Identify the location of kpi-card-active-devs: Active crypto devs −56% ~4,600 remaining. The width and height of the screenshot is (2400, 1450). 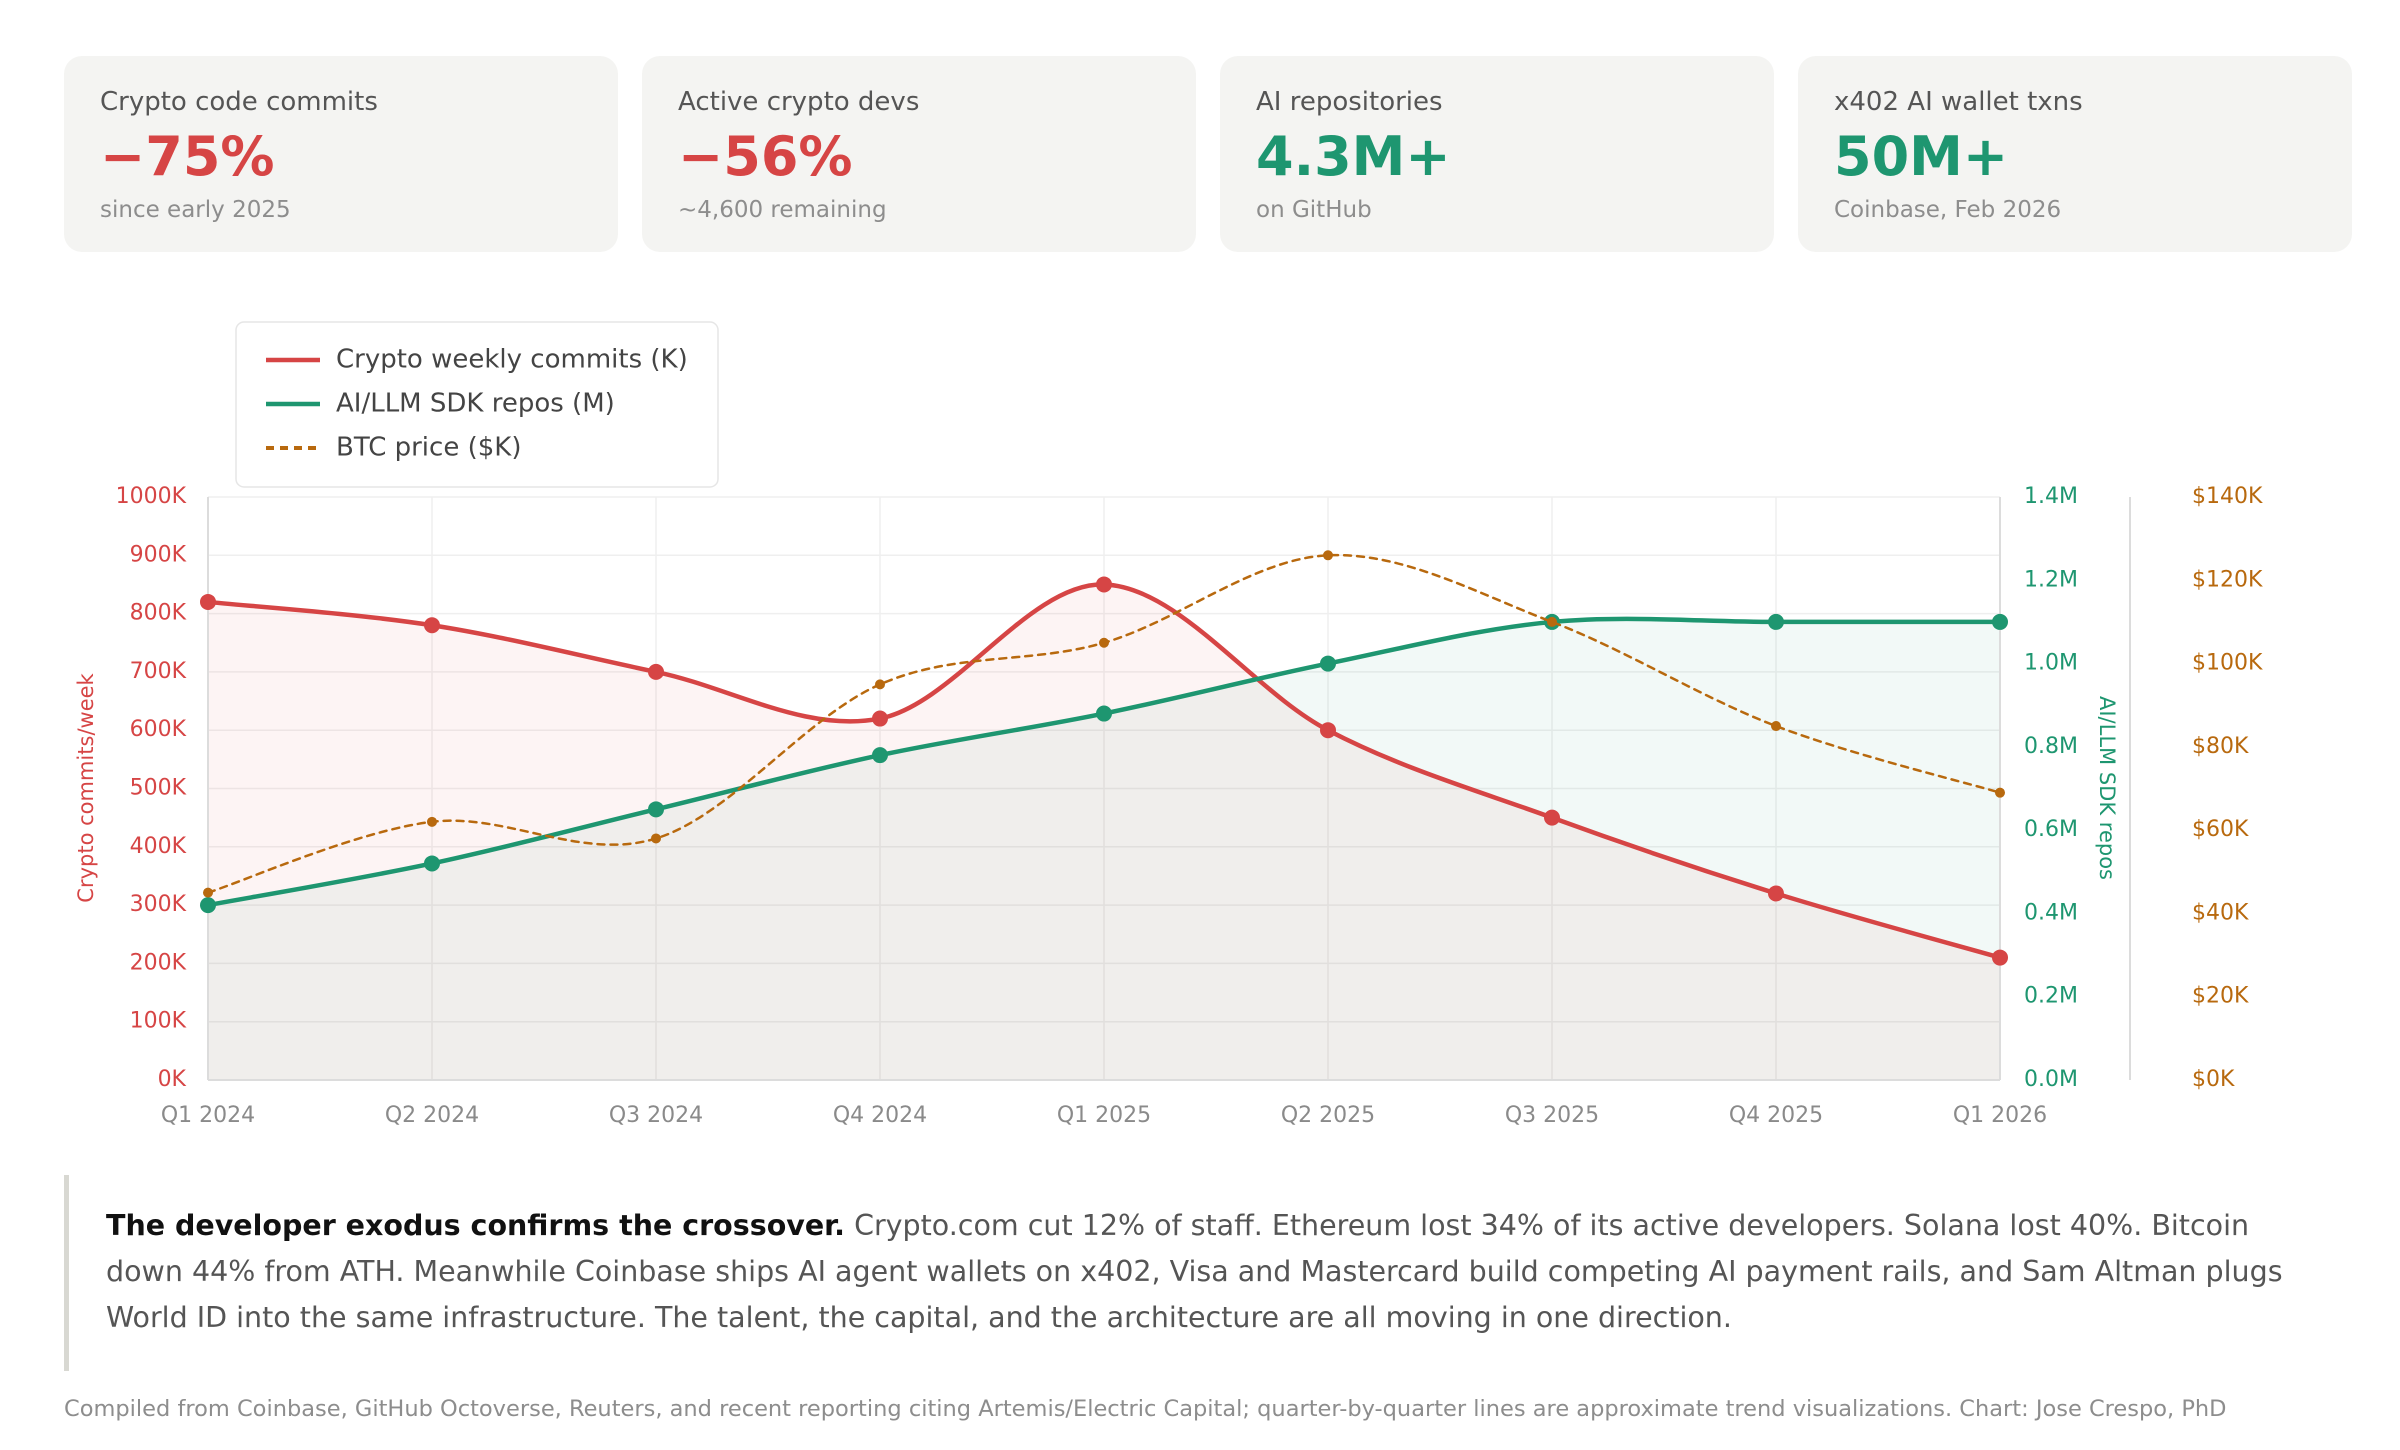
(919, 154).